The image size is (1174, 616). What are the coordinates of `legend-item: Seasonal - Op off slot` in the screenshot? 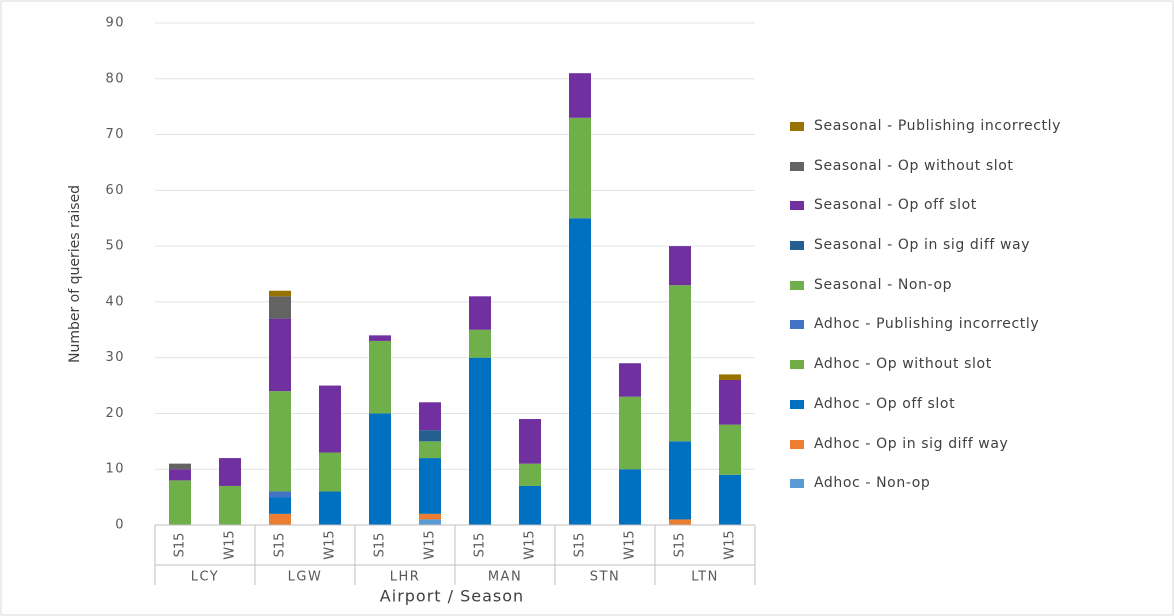 It's located at (965, 217).